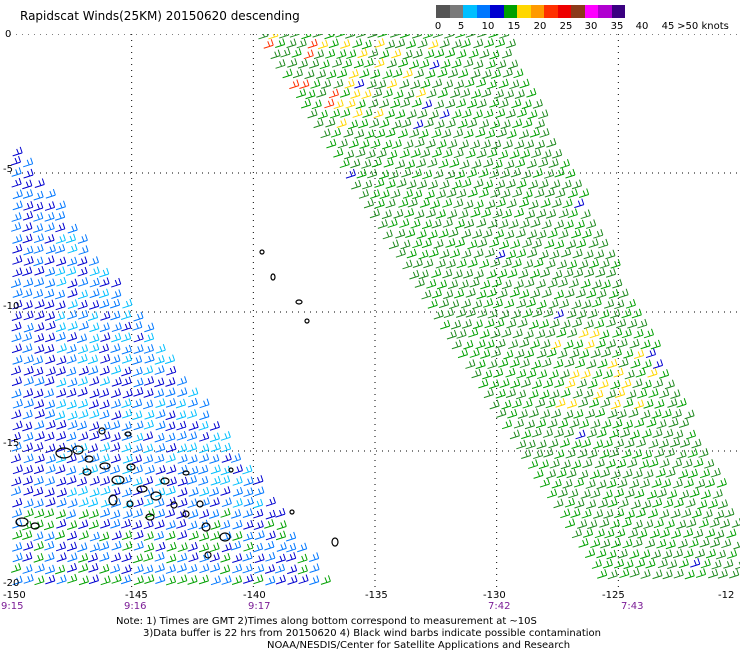 The image size is (740, 651). What do you see at coordinates (494, 595) in the screenshot?
I see `lon-tick-label: -130` at bounding box center [494, 595].